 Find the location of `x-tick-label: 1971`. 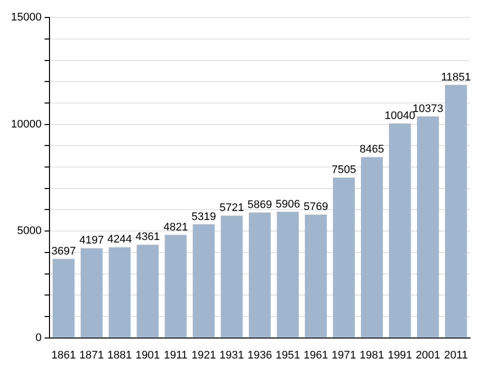

x-tick-label: 1971 is located at coordinates (344, 355).